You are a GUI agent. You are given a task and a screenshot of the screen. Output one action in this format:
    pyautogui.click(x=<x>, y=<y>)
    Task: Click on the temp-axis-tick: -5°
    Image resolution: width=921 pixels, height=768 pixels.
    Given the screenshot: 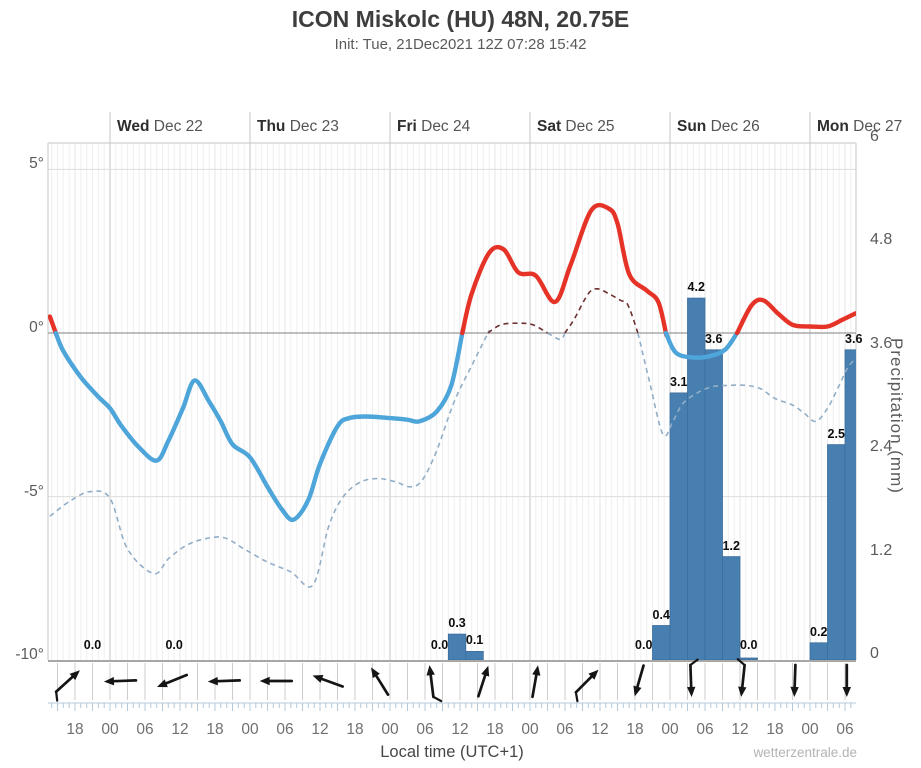 What is the action you would take?
    pyautogui.click(x=34, y=491)
    